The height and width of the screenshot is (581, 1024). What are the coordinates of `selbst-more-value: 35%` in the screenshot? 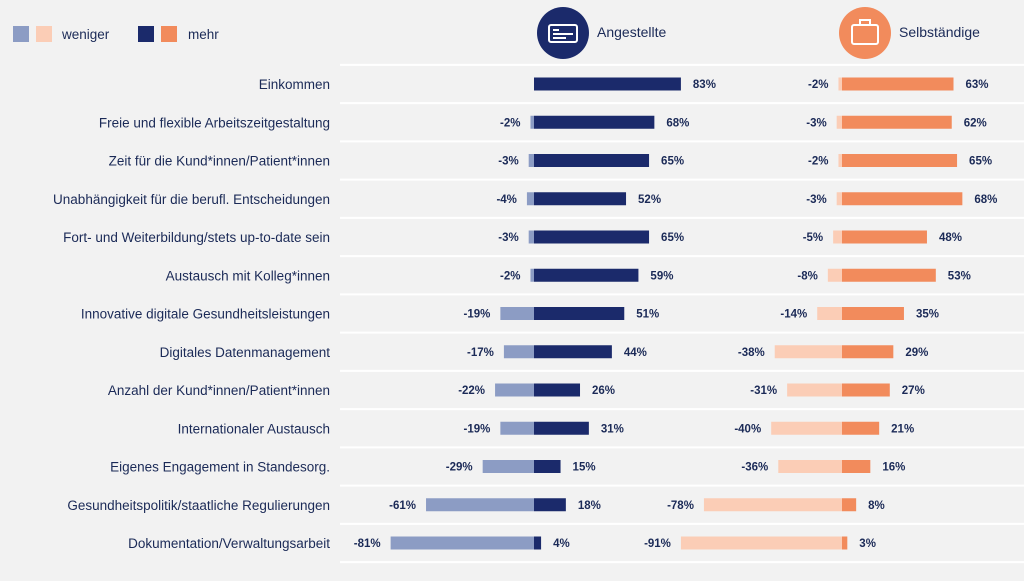 It's located at (927, 315).